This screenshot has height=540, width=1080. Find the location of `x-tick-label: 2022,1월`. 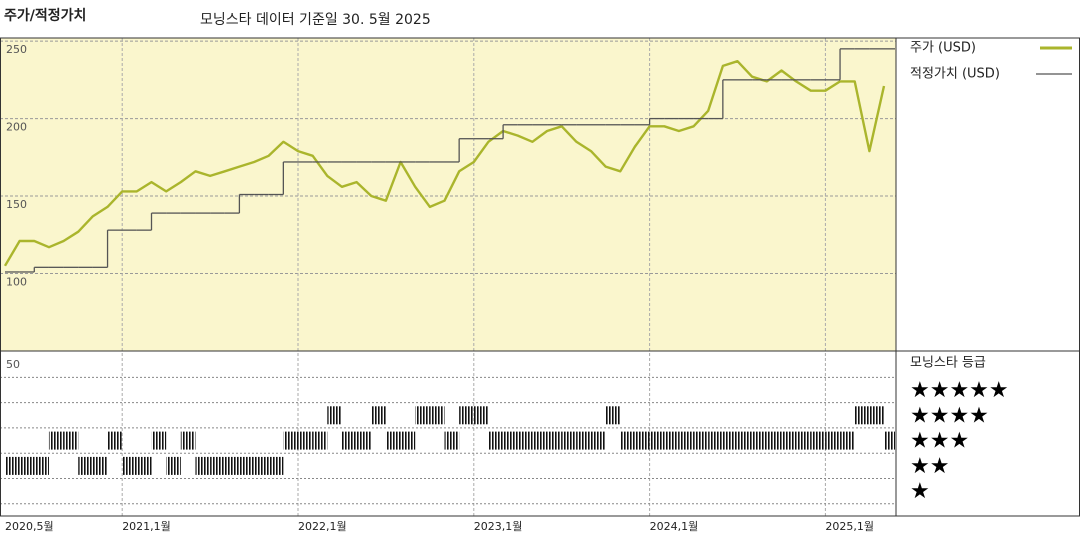

x-tick-label: 2022,1월 is located at coordinates (322, 526).